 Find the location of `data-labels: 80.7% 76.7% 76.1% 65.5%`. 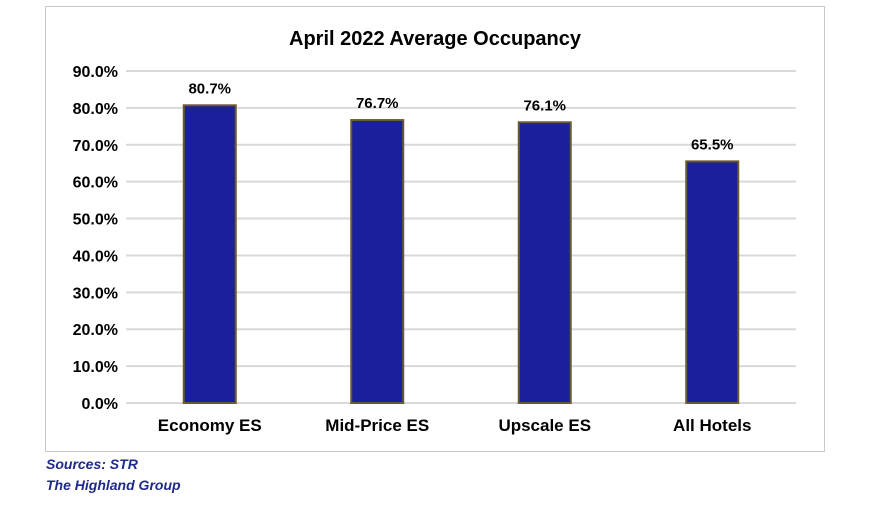

data-labels: 80.7% 76.7% 76.1% 65.5% is located at coordinates (460, 116).